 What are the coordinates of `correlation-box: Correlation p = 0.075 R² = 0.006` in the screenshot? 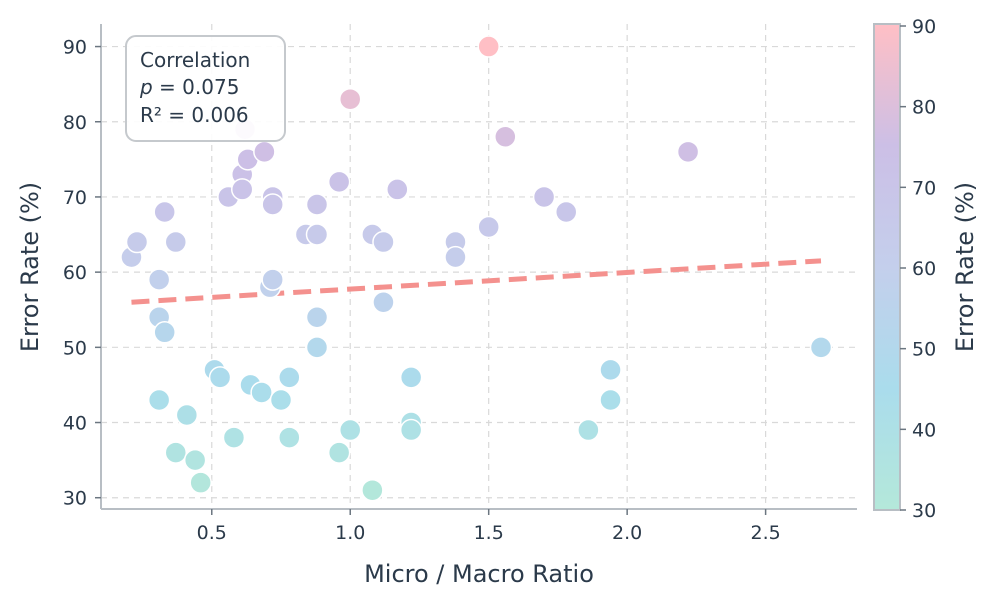 It's located at (205, 88).